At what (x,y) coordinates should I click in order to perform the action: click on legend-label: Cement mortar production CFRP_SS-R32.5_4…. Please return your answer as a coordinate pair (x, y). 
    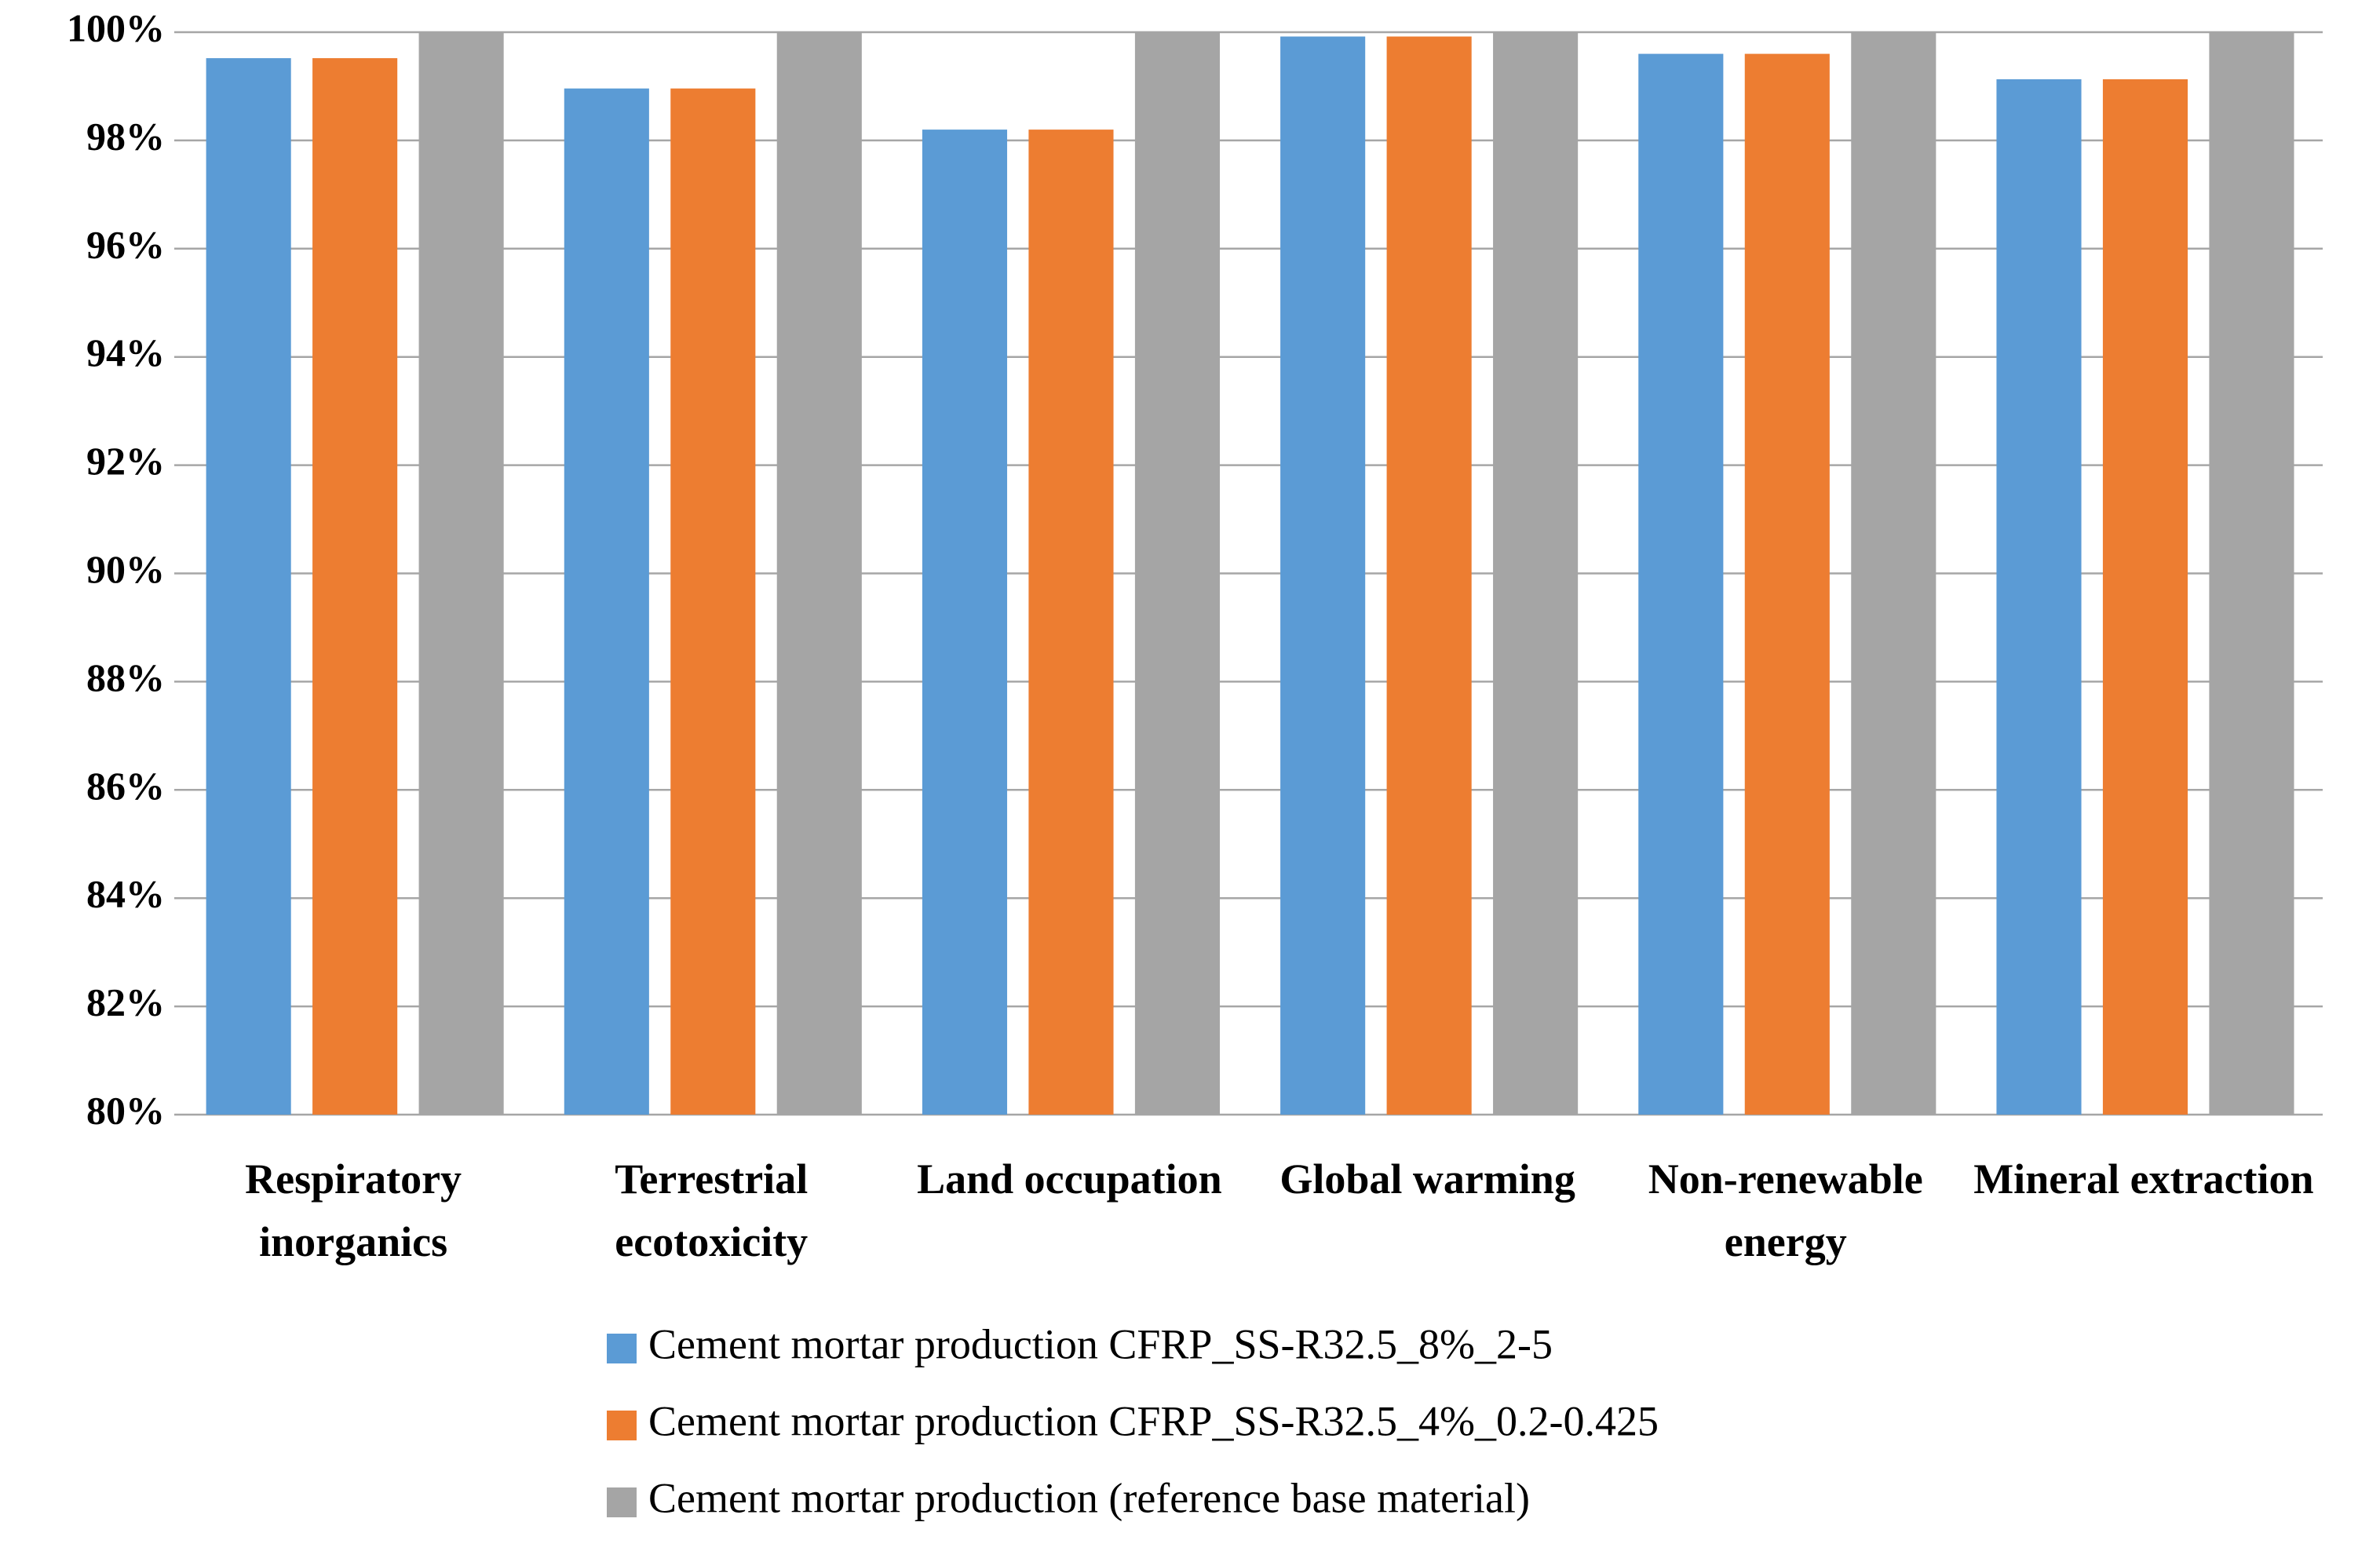
    Looking at the image, I should click on (1153, 1420).